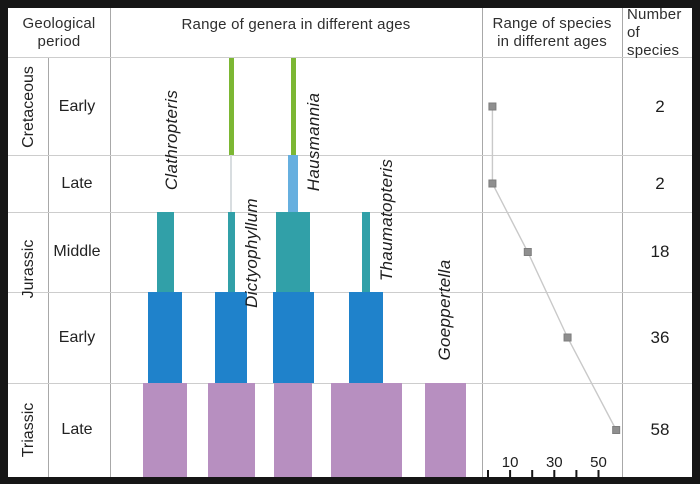 The width and height of the screenshot is (700, 484). Describe the element at coordinates (110, 242) in the screenshot. I see `divider-age-genera` at that location.